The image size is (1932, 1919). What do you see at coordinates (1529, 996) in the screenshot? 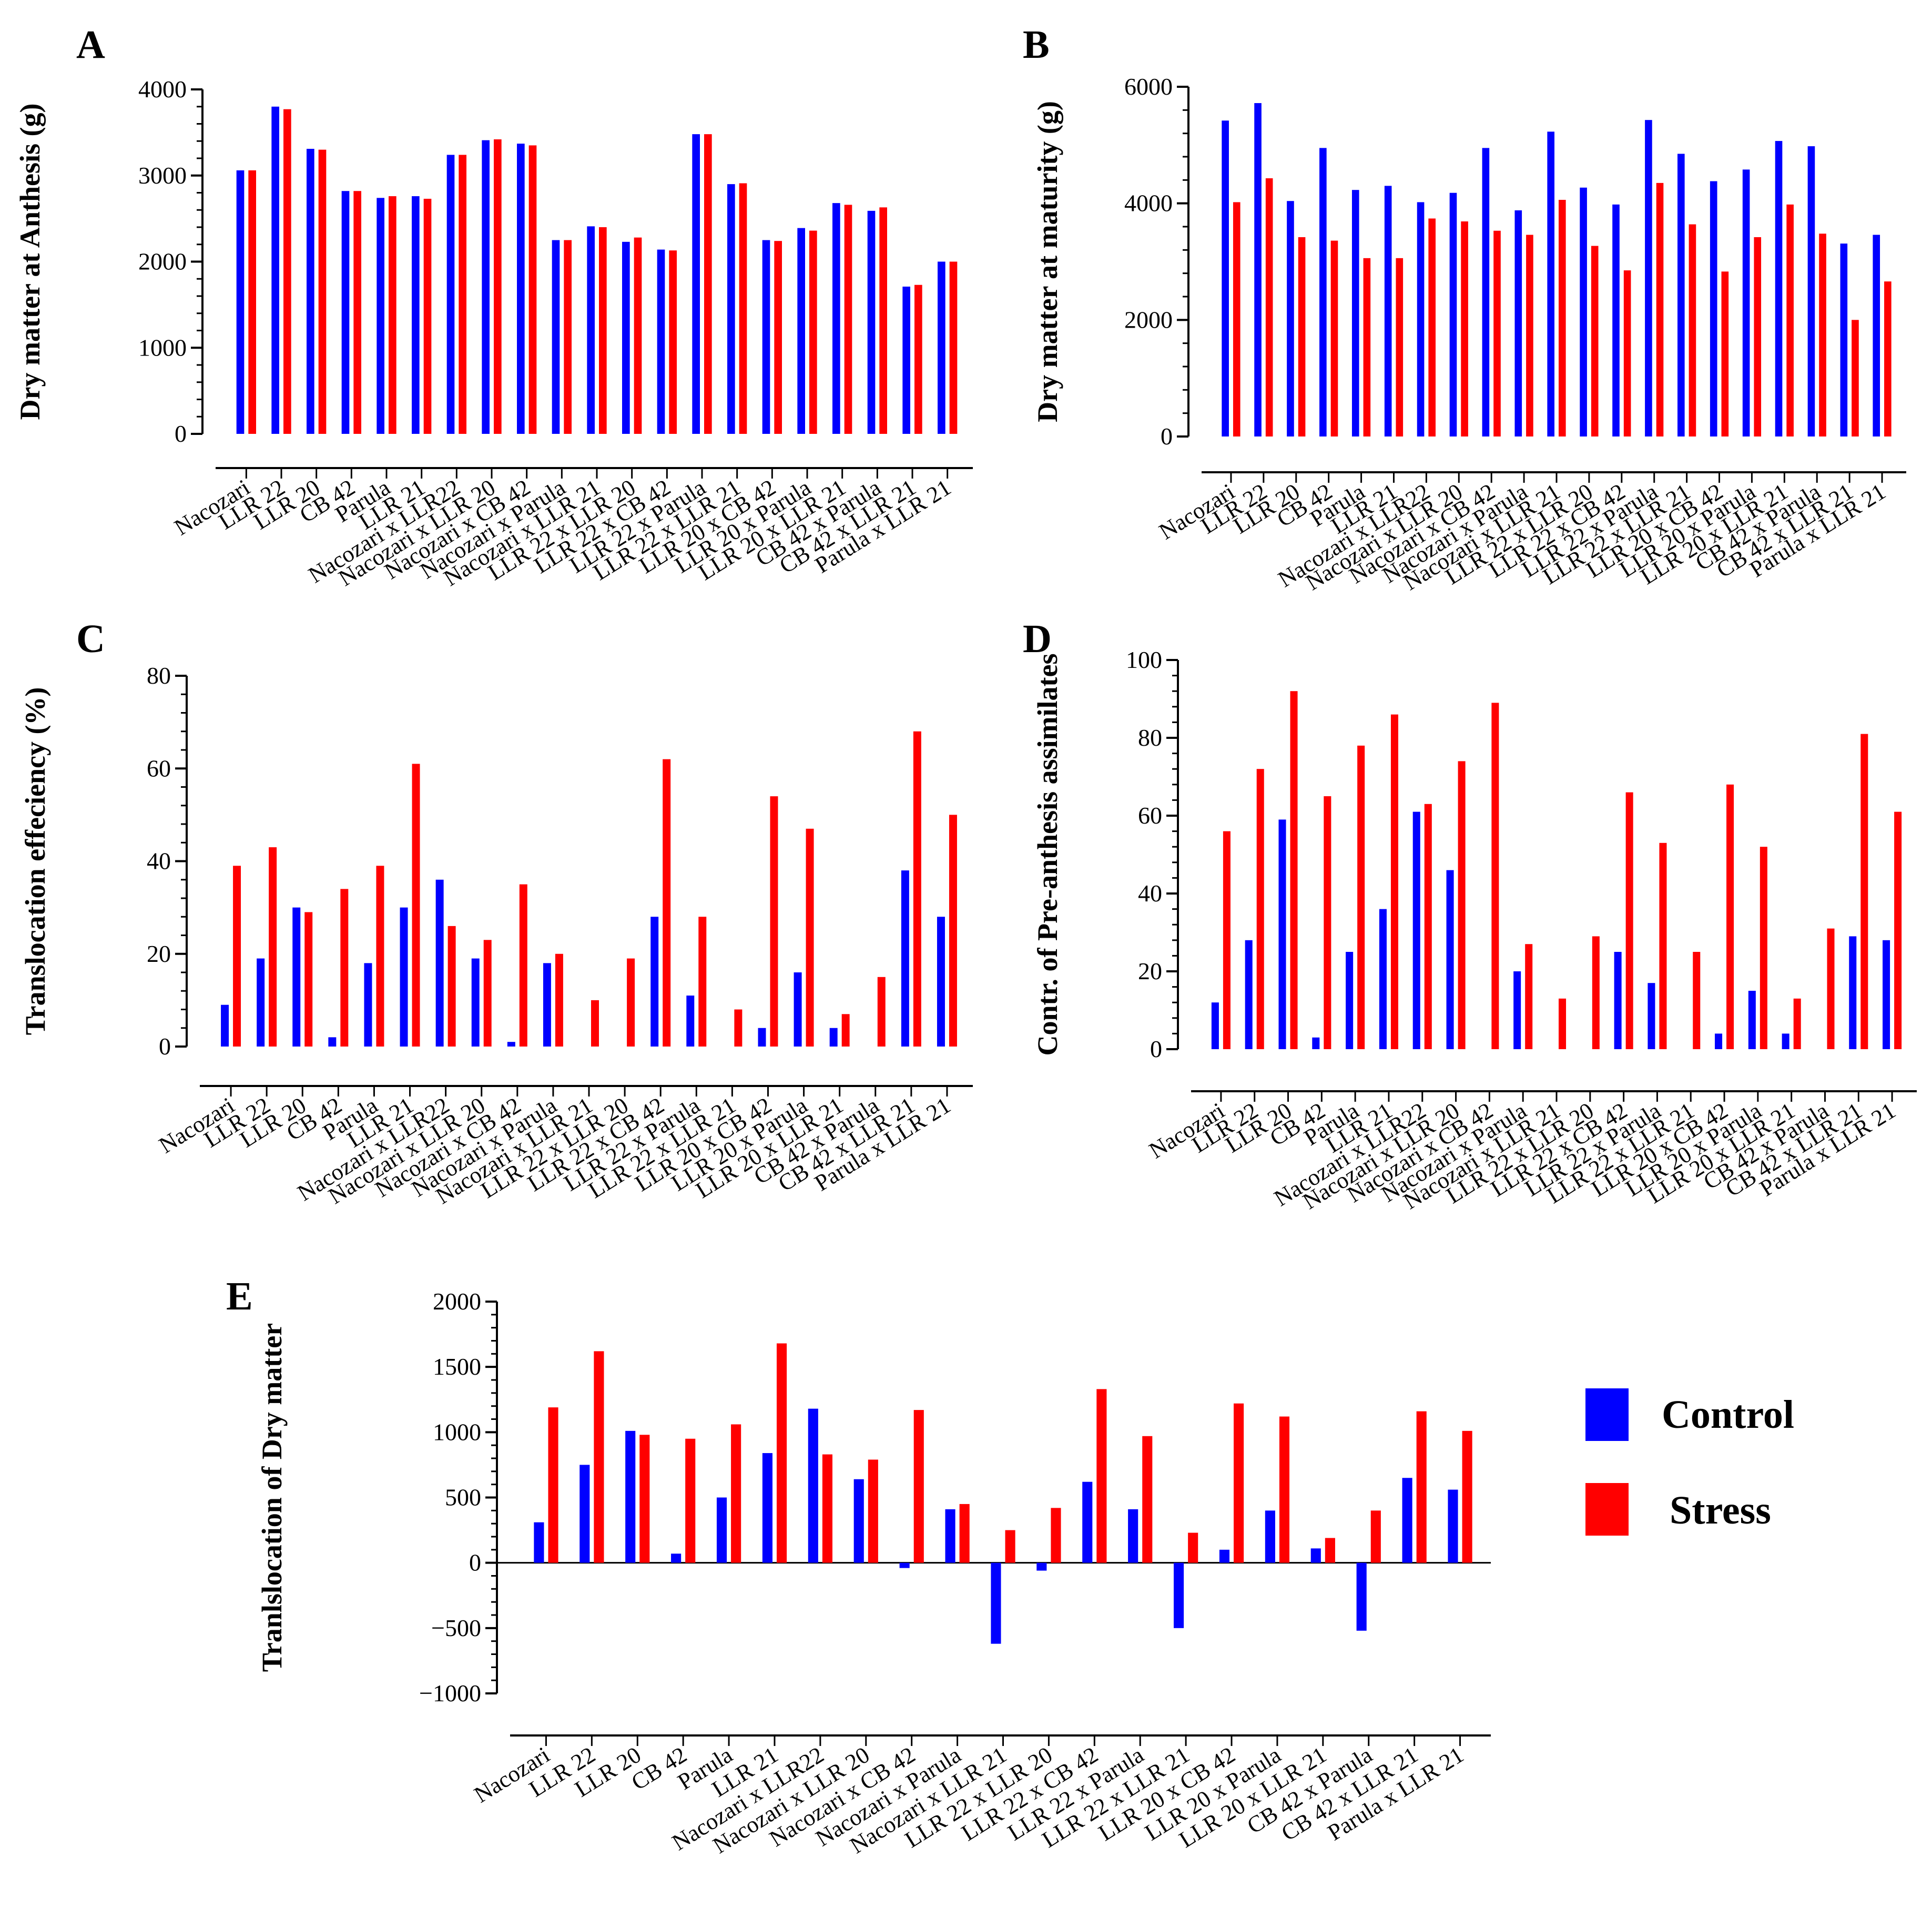
I see `bar-d-stress-nacozari-x-parula` at bounding box center [1529, 996].